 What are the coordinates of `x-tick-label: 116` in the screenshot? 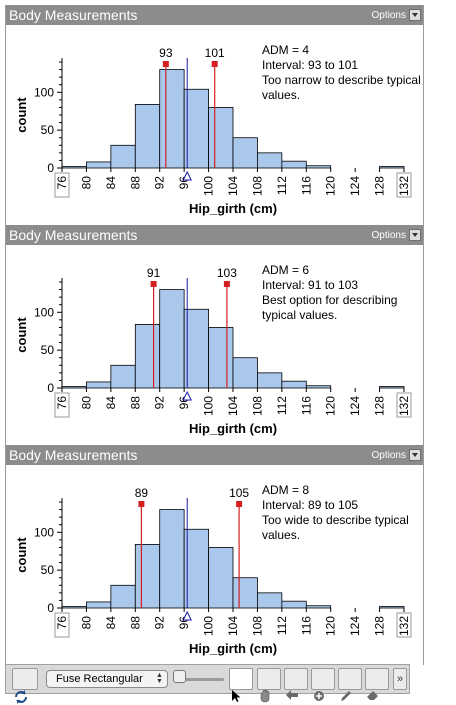 It's located at (306, 185).